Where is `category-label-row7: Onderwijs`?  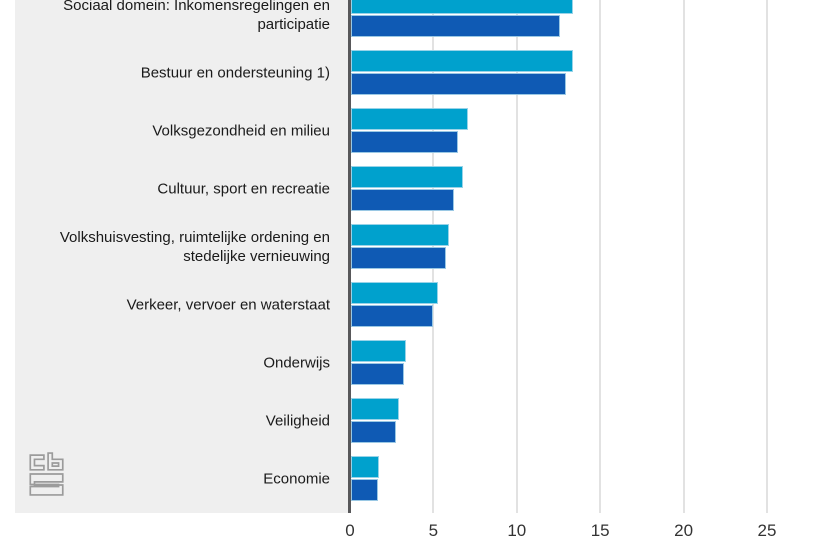 category-label-row7: Onderwijs is located at coordinates (296, 362).